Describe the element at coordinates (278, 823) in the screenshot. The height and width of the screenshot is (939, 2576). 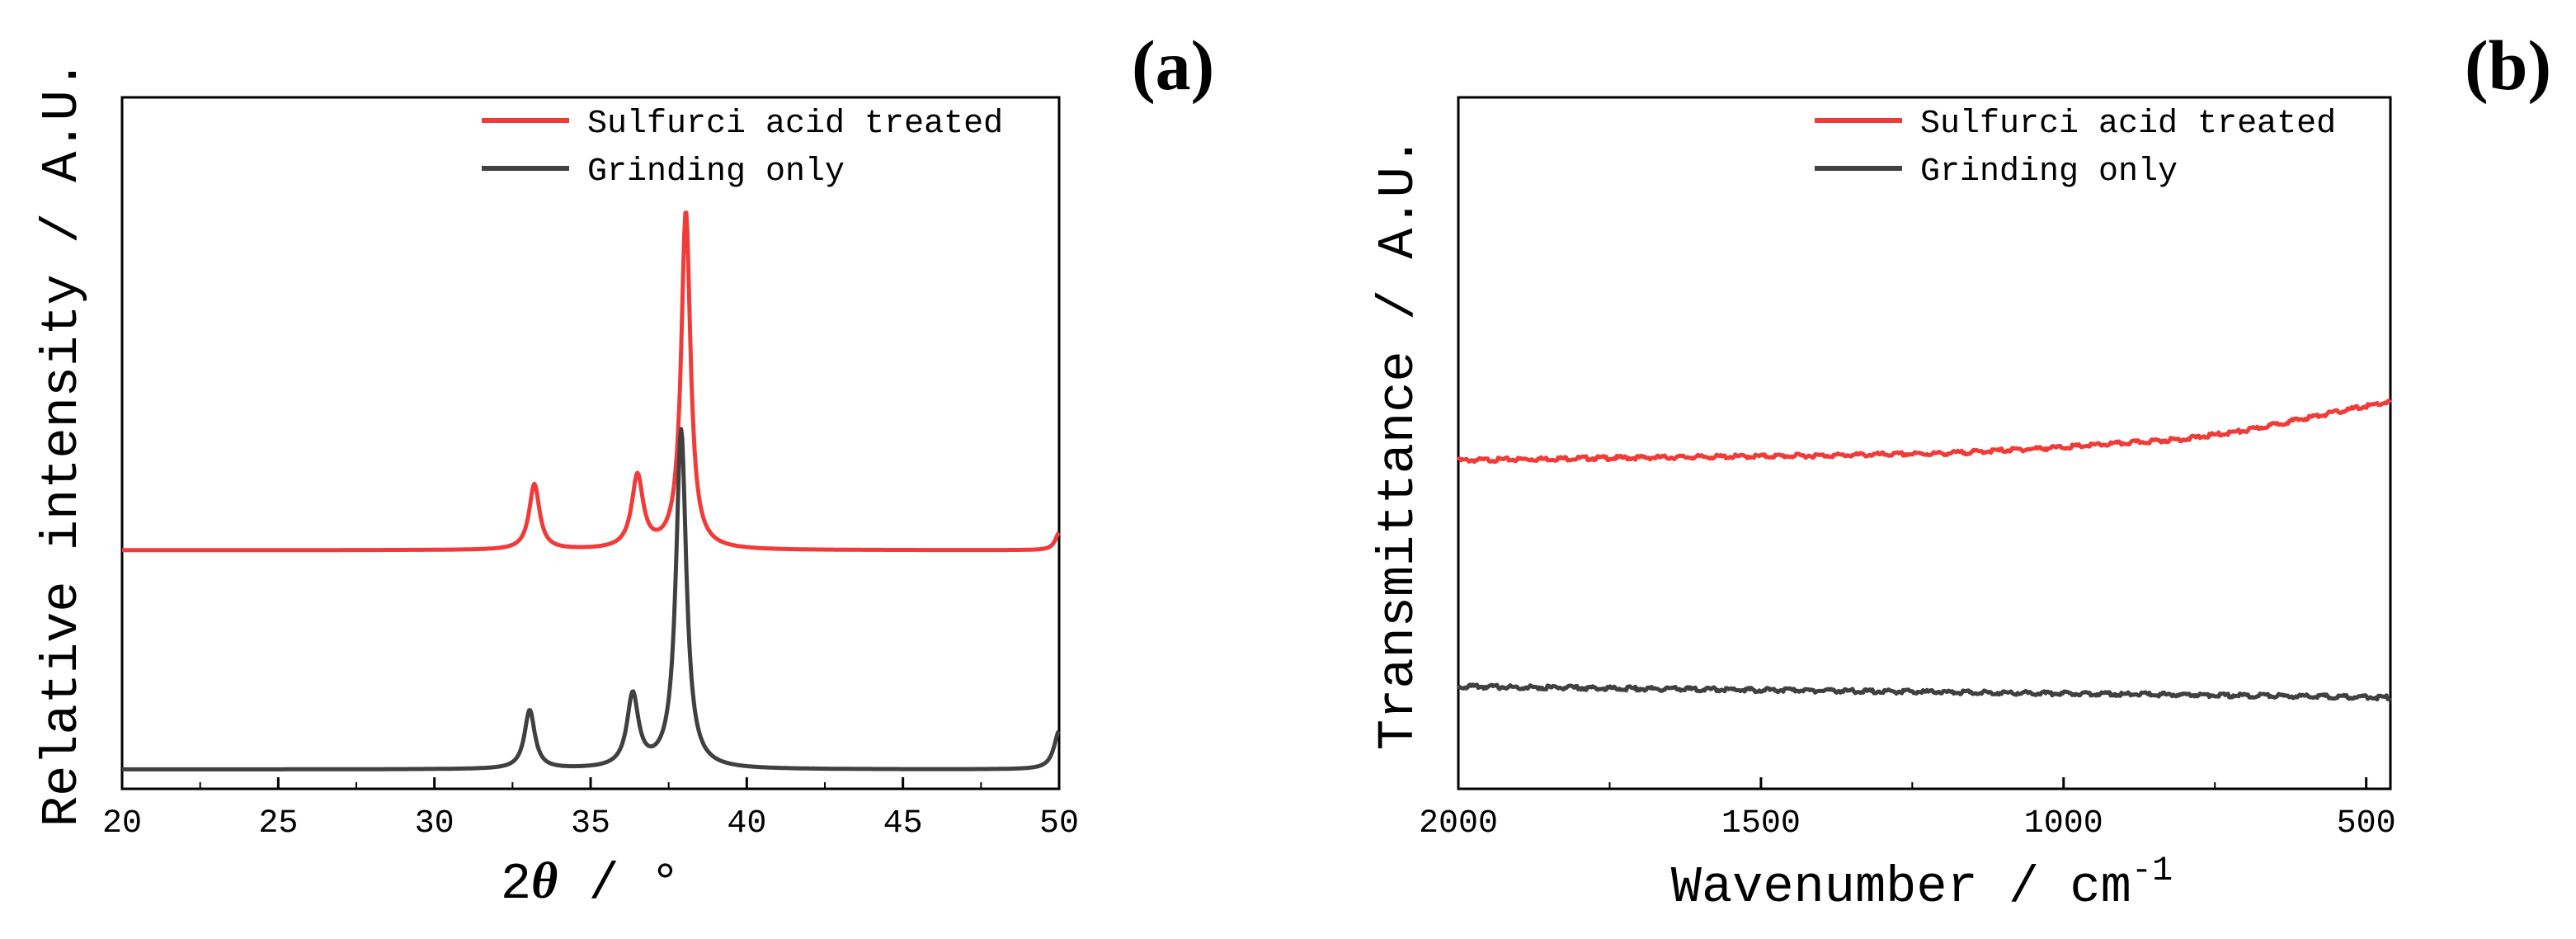
I see `x-tick-label: 25` at that location.